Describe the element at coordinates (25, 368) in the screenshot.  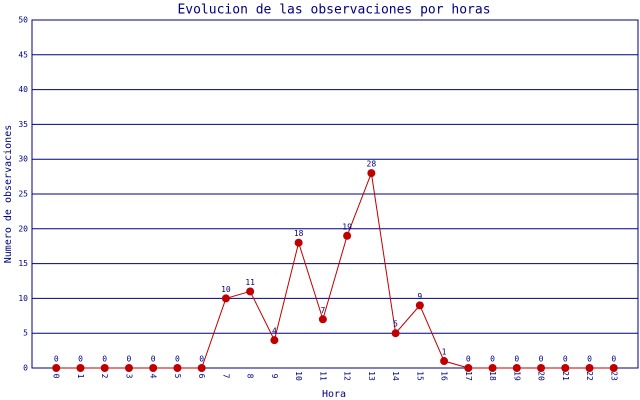
I see `y-tick-label: 0` at that location.